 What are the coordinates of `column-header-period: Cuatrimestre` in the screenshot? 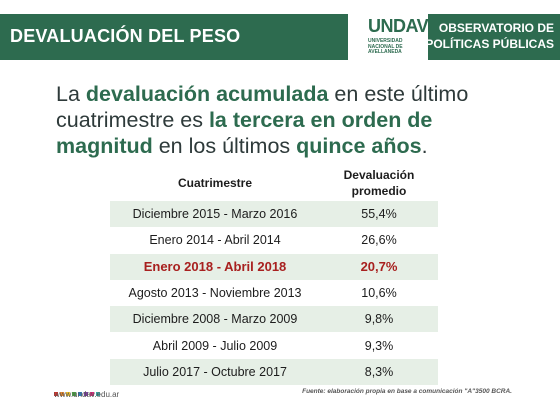 It's located at (215, 182).